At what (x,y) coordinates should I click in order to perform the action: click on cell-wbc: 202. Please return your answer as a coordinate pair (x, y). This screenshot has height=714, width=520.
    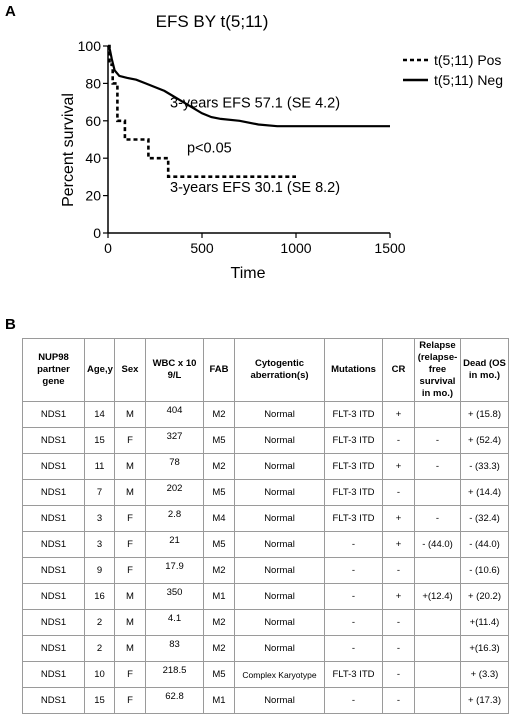
    Looking at the image, I should click on (174, 492).